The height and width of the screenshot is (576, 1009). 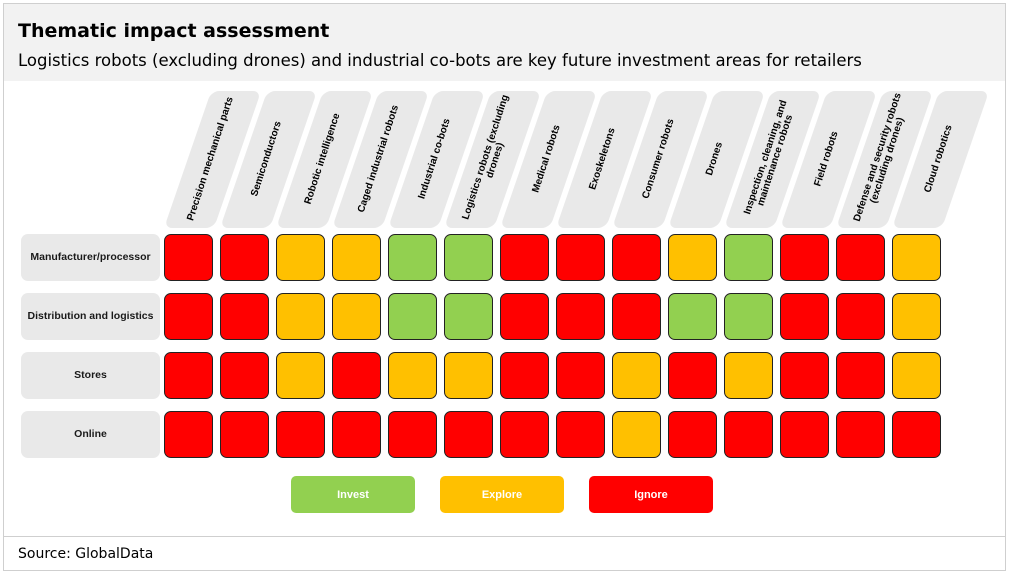 What do you see at coordinates (502, 494) in the screenshot?
I see `legend-explore: Explore` at bounding box center [502, 494].